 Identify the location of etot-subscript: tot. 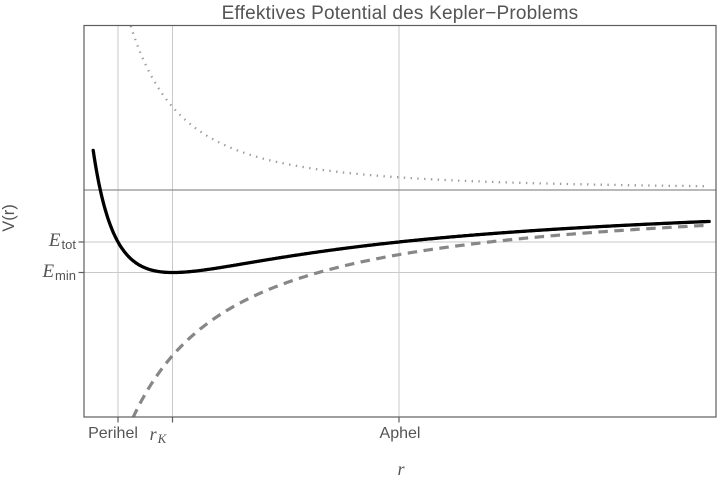
(68, 244).